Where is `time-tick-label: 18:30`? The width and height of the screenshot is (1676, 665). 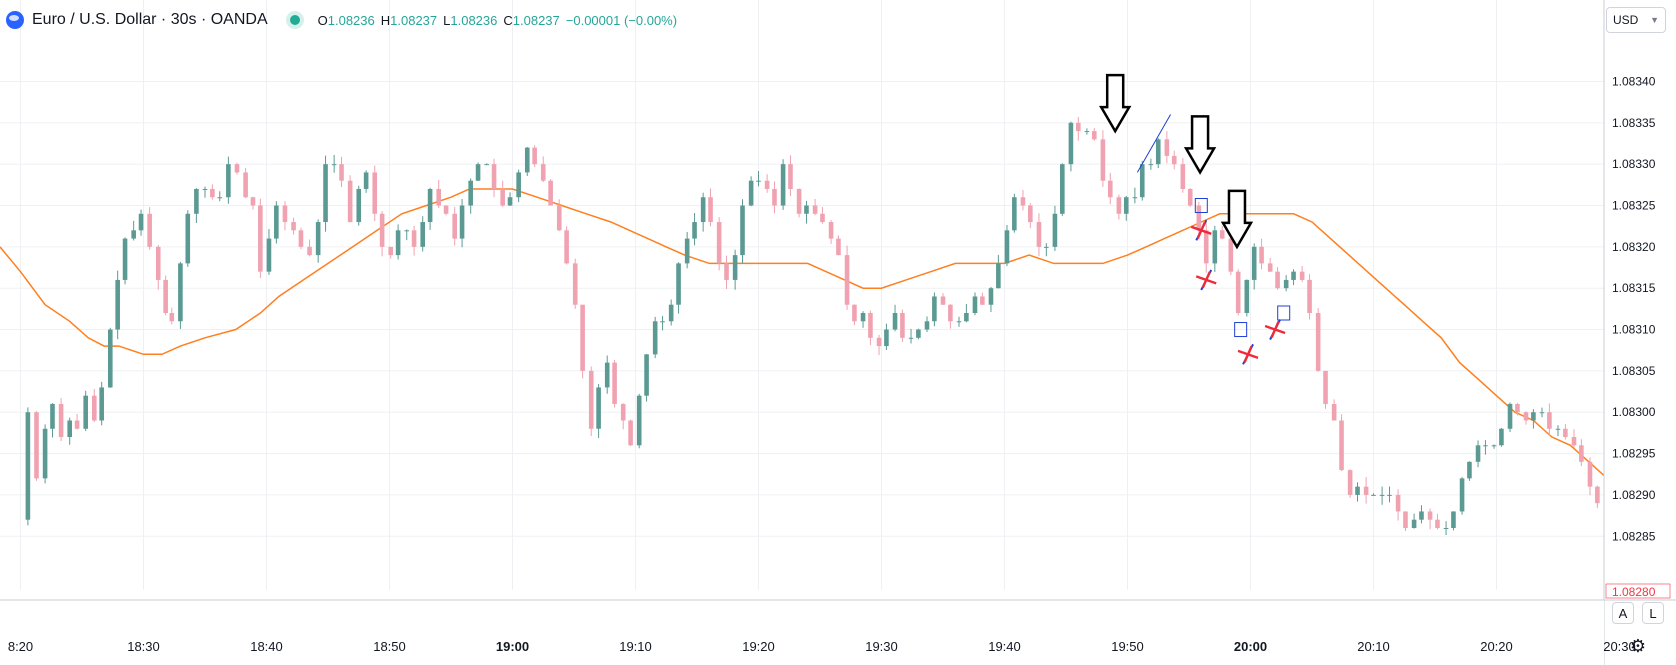 time-tick-label: 18:30 is located at coordinates (143, 646).